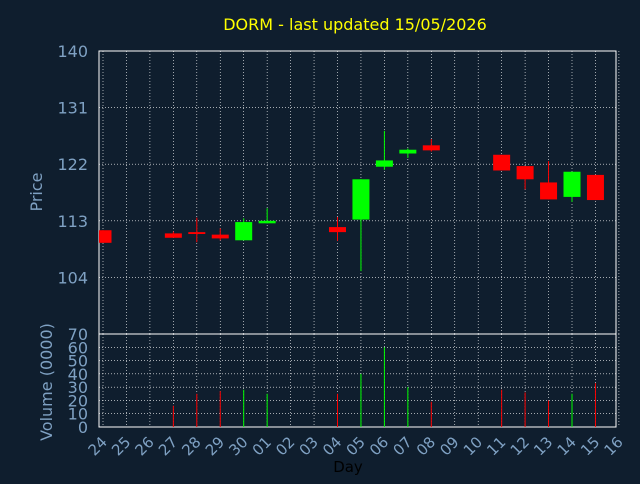  I want to click on volume-axis-label: Volume (0000), so click(46, 382).